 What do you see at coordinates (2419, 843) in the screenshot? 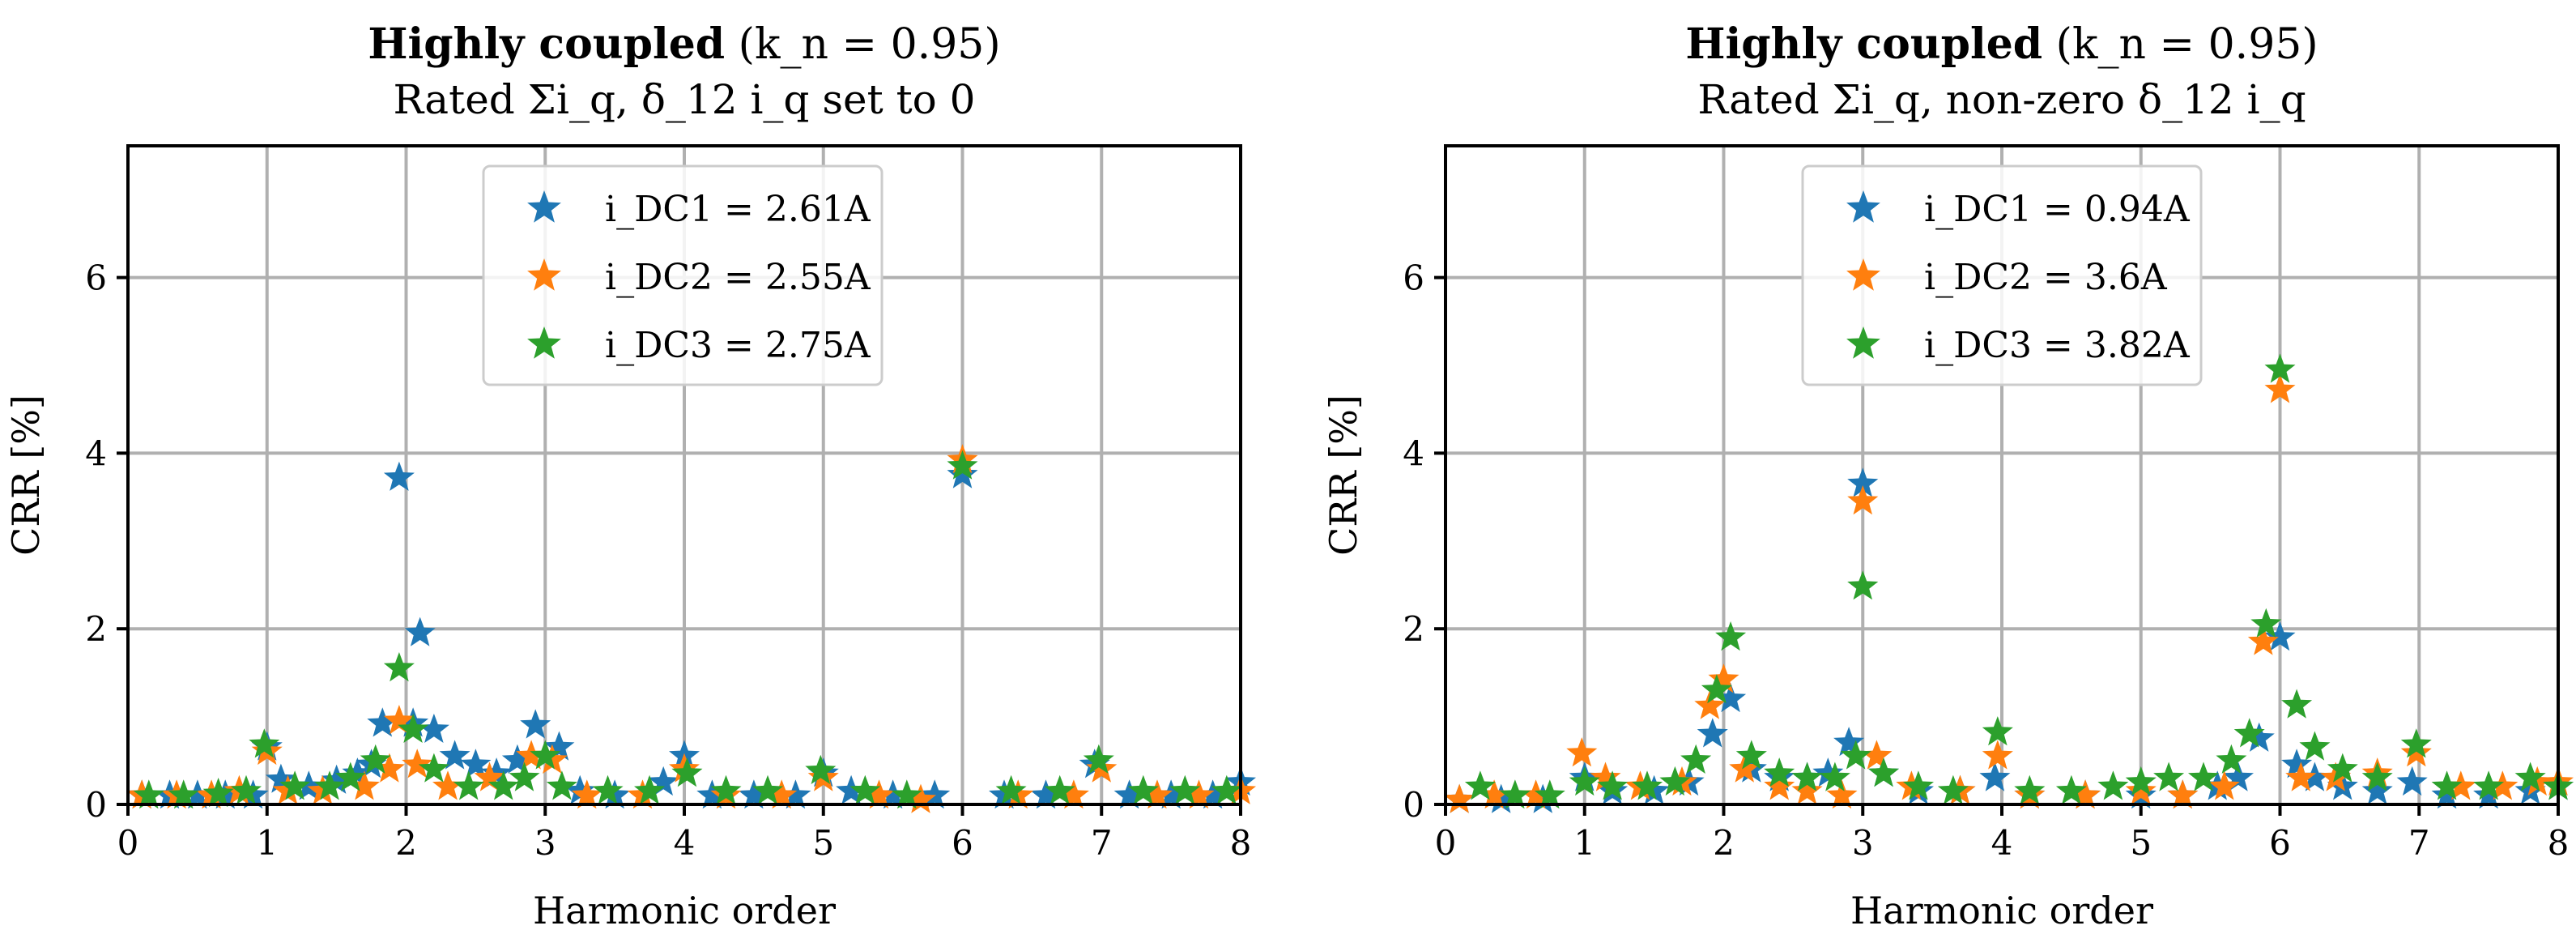
I see `x-tick-label: 7` at bounding box center [2419, 843].